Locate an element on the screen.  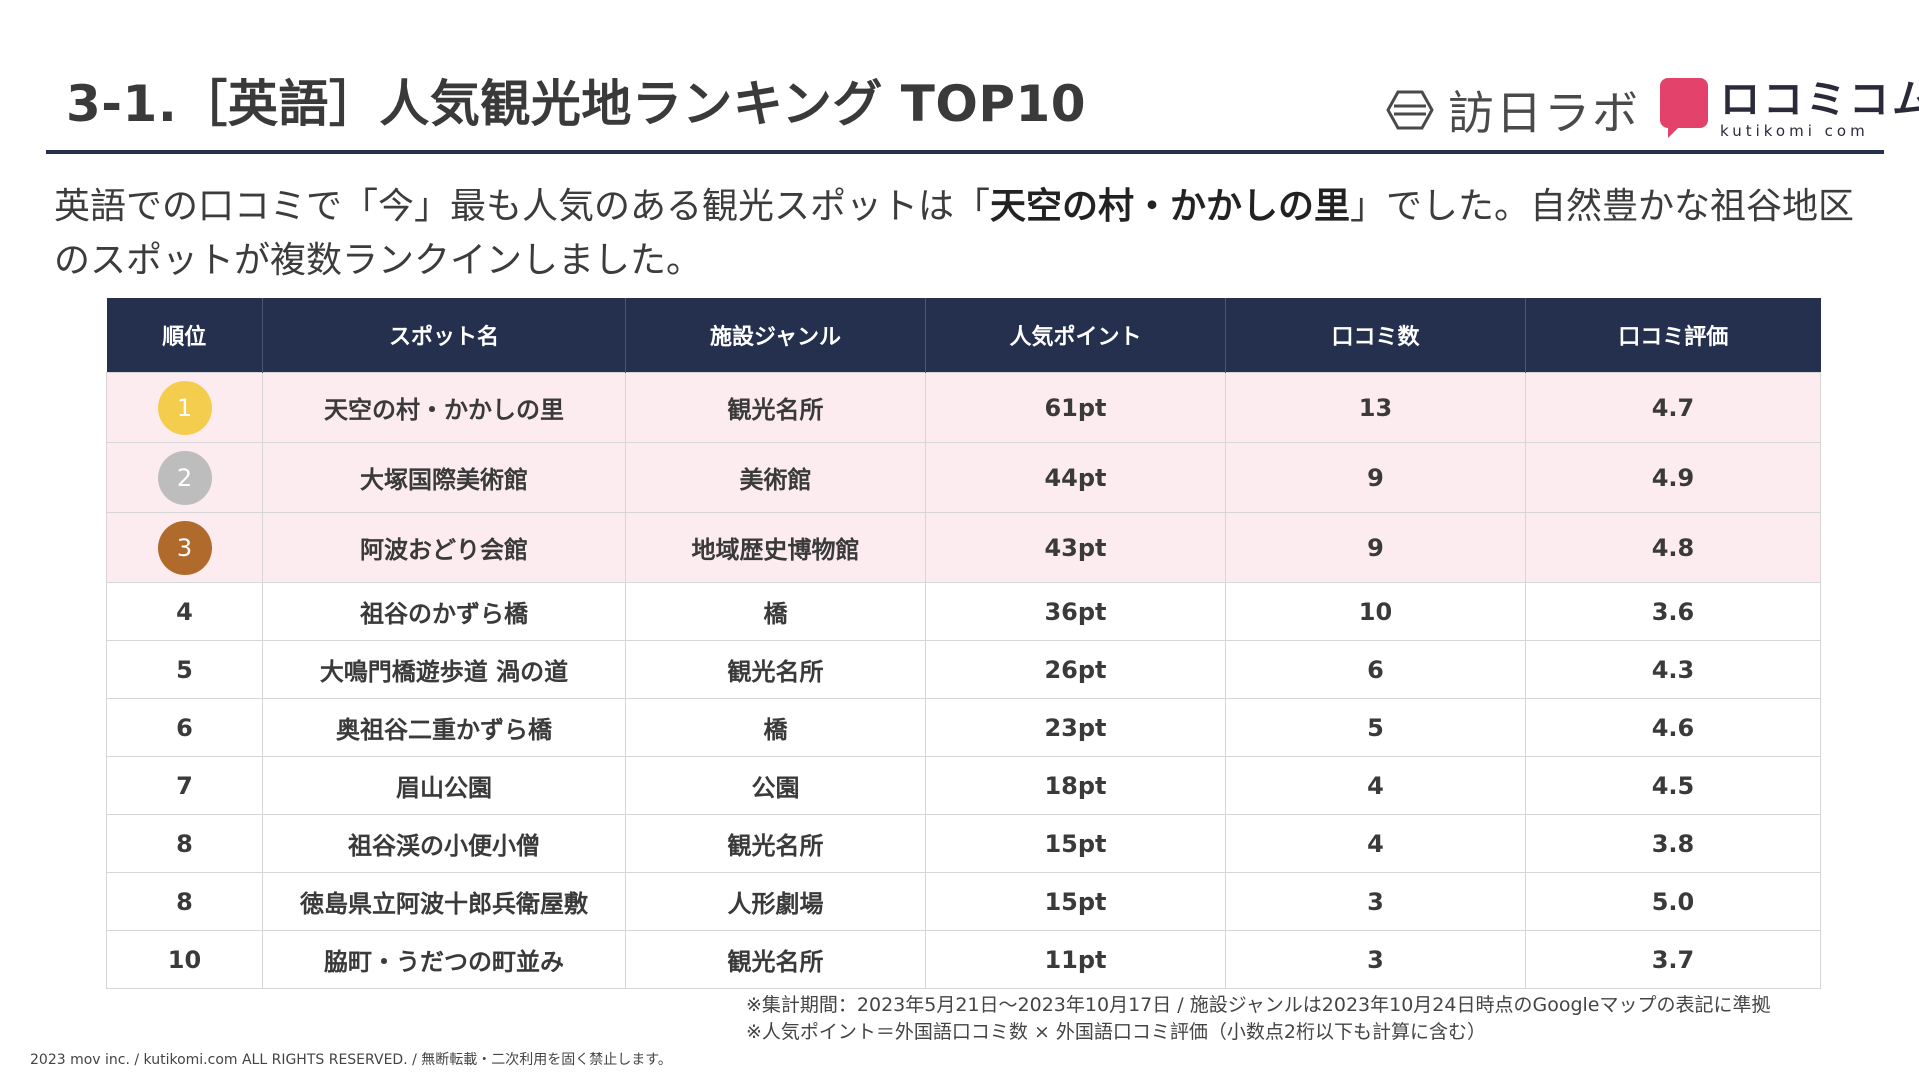
cell-rank: 6 is located at coordinates (184, 727).